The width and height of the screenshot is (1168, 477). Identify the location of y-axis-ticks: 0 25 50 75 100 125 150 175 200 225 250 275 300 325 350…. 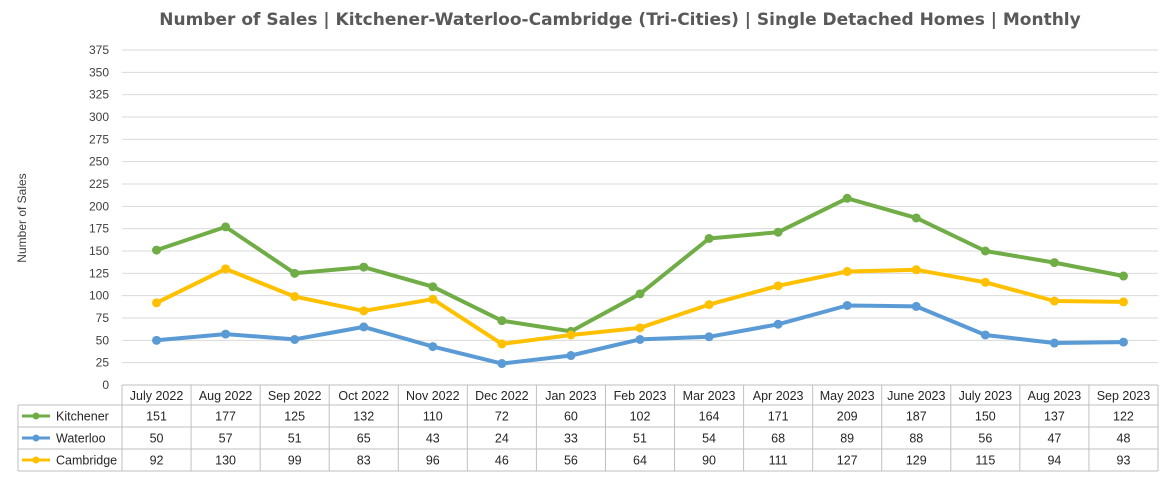
(99, 217).